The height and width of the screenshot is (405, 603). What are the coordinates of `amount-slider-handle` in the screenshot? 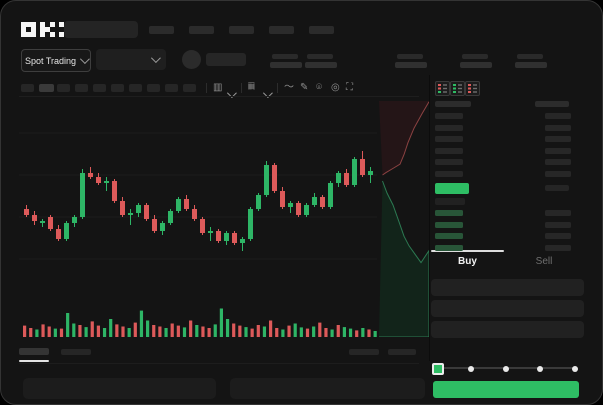 It's located at (438, 368).